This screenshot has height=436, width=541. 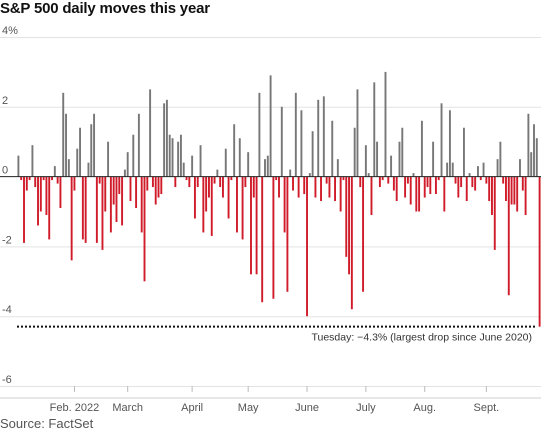 I want to click on y-tick-label: -2, so click(x=7, y=240).